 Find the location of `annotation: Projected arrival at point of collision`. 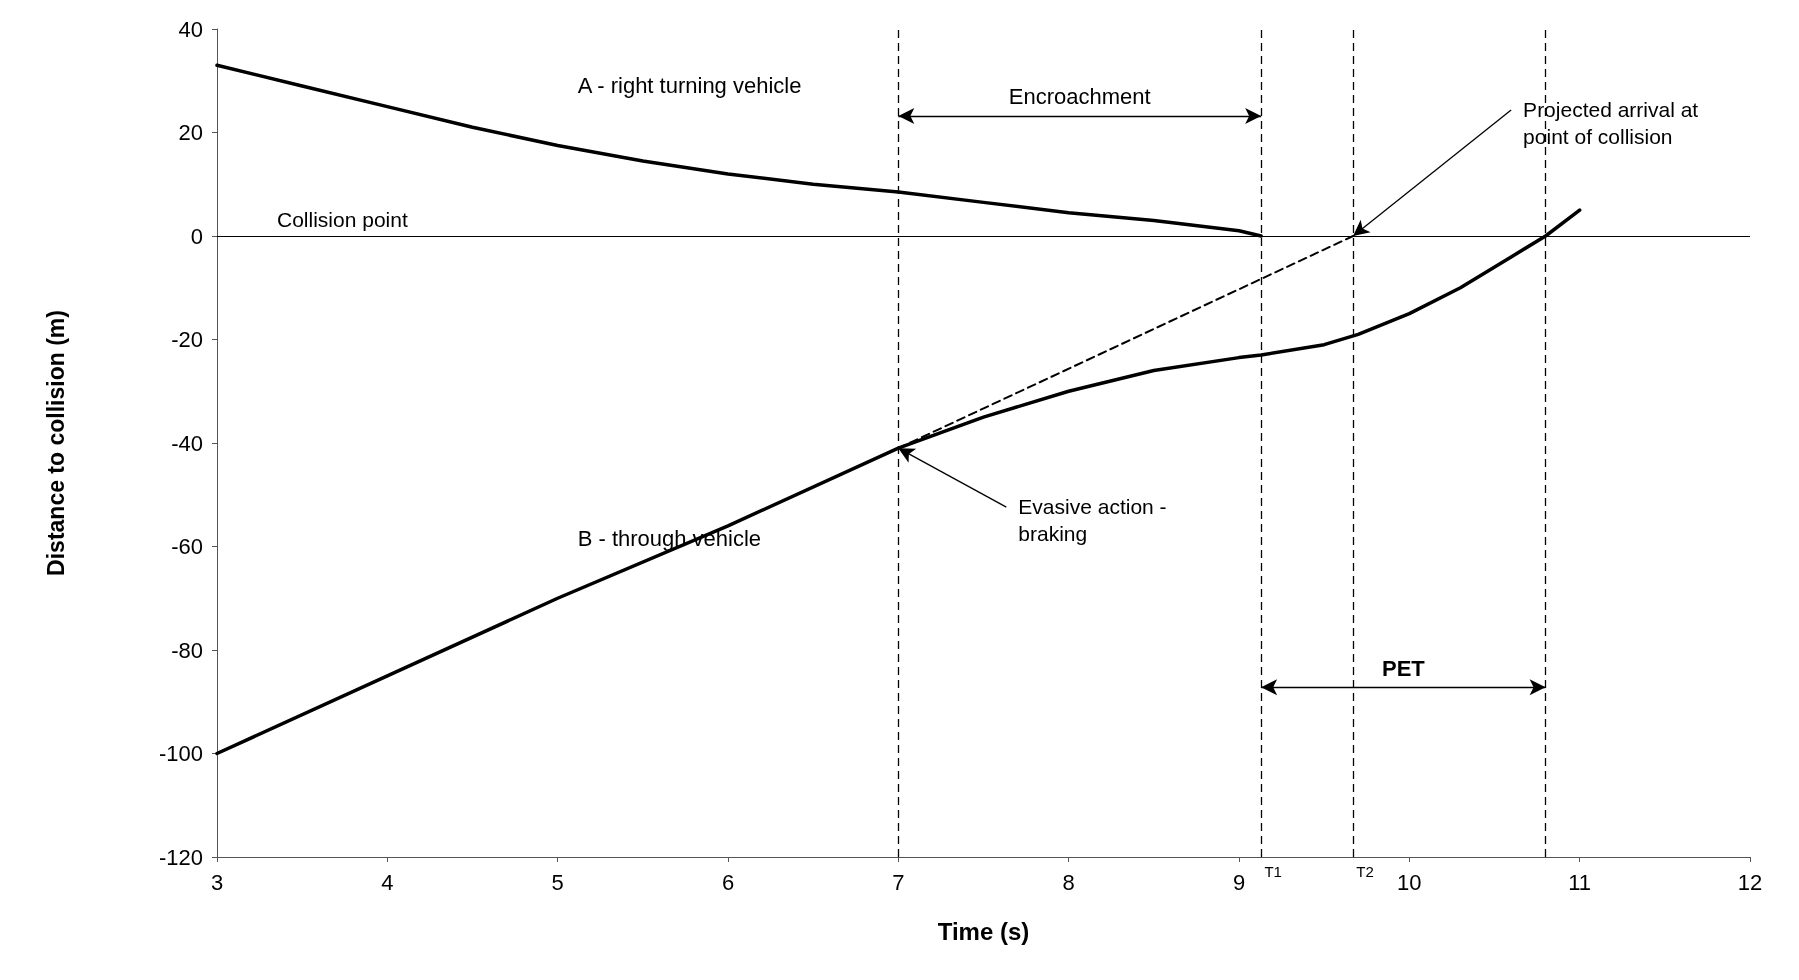

annotation: Projected arrival at point of collision is located at coordinates (1611, 123).